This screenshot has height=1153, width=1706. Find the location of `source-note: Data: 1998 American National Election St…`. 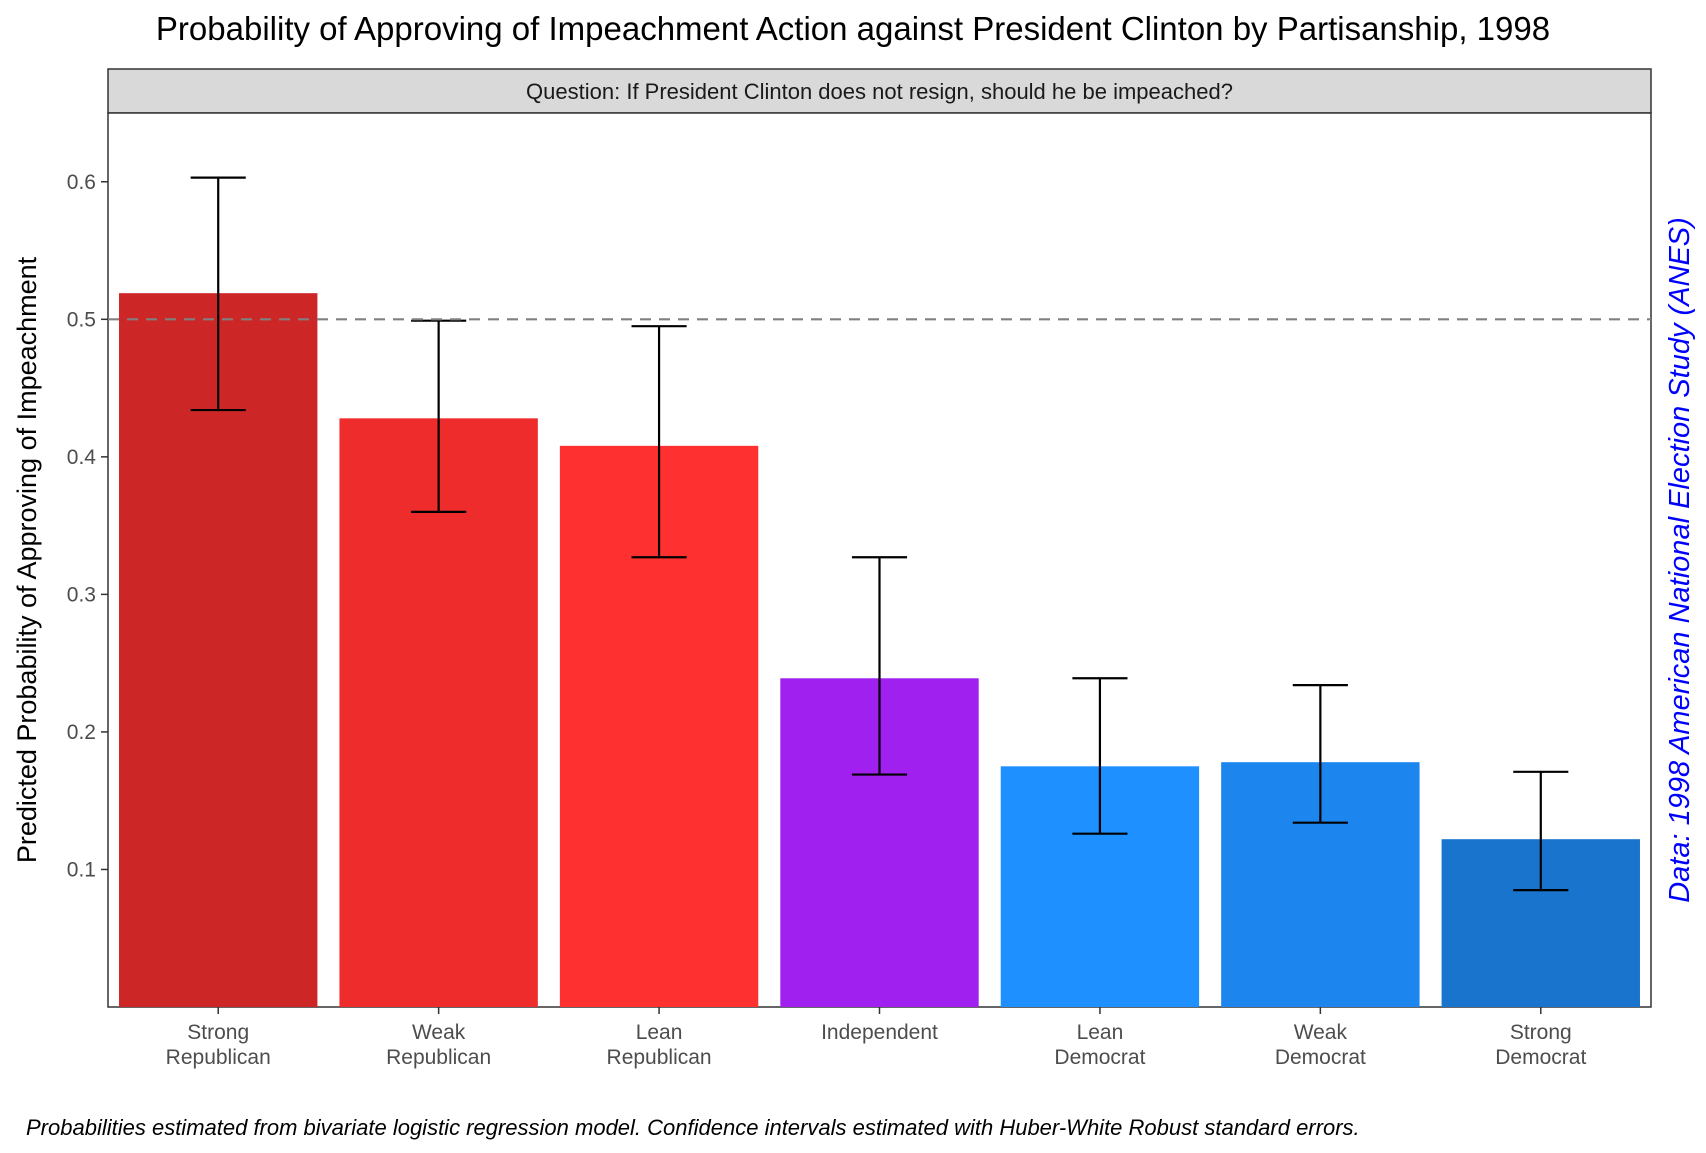

source-note: Data: 1998 American National Election St… is located at coordinates (1680, 560).